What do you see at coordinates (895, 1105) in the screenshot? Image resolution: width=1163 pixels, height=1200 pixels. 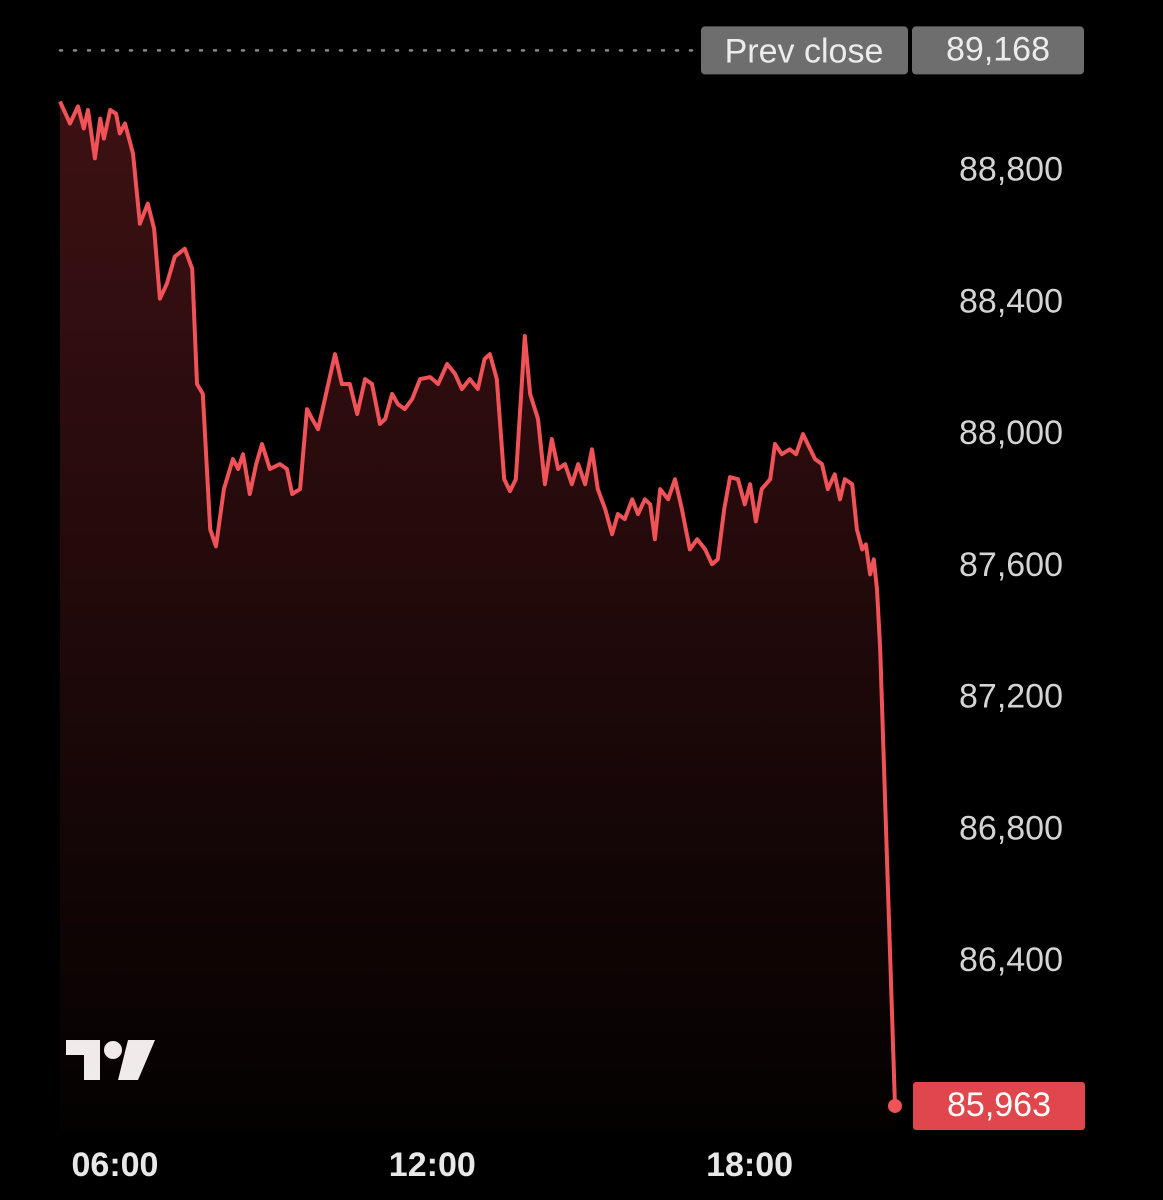 I see `last-point` at bounding box center [895, 1105].